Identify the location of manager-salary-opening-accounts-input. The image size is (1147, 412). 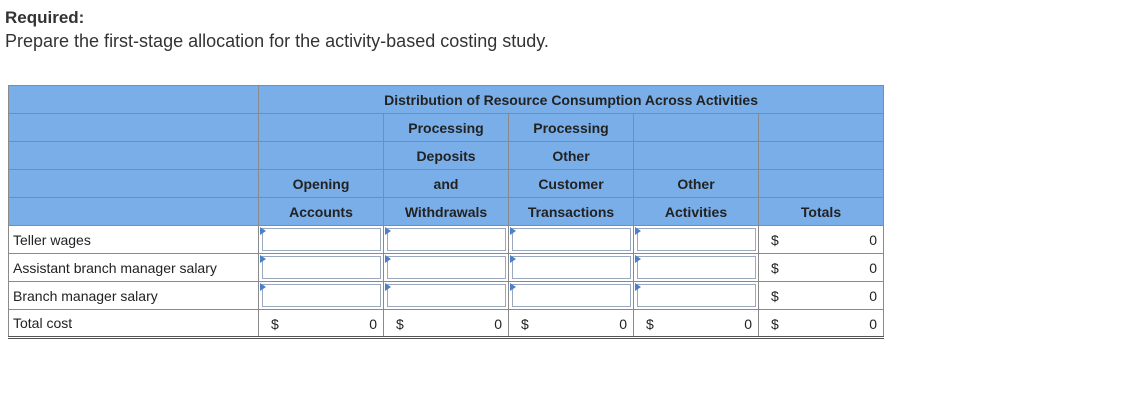
(321, 295).